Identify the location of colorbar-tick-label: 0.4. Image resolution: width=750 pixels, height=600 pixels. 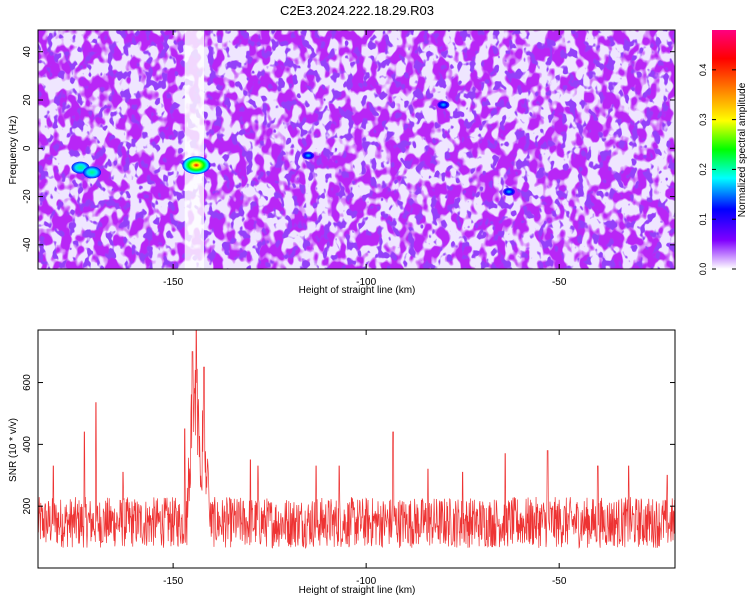
(703, 70).